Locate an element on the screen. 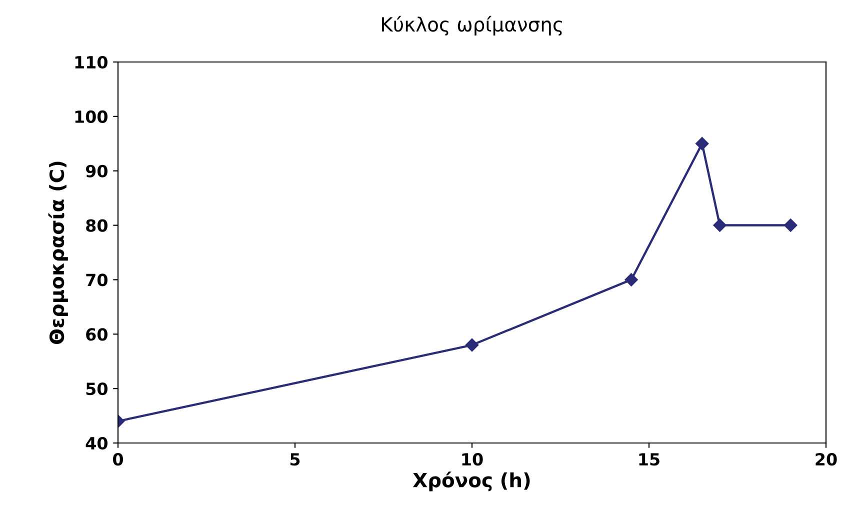 The image size is (851, 510). chart-title: Κύκλος ωρίμανσης is located at coordinates (472, 26).